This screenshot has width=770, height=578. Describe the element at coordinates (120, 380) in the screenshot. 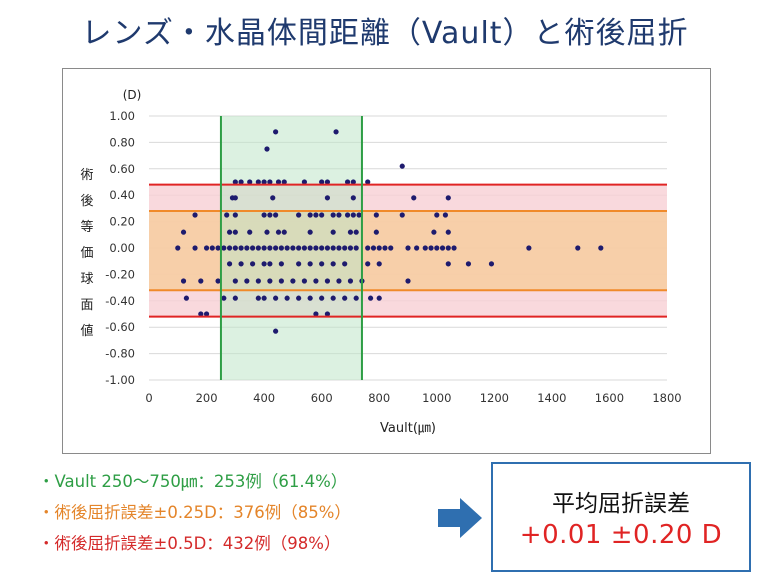

I see `y-tick-label: -1.00` at that location.